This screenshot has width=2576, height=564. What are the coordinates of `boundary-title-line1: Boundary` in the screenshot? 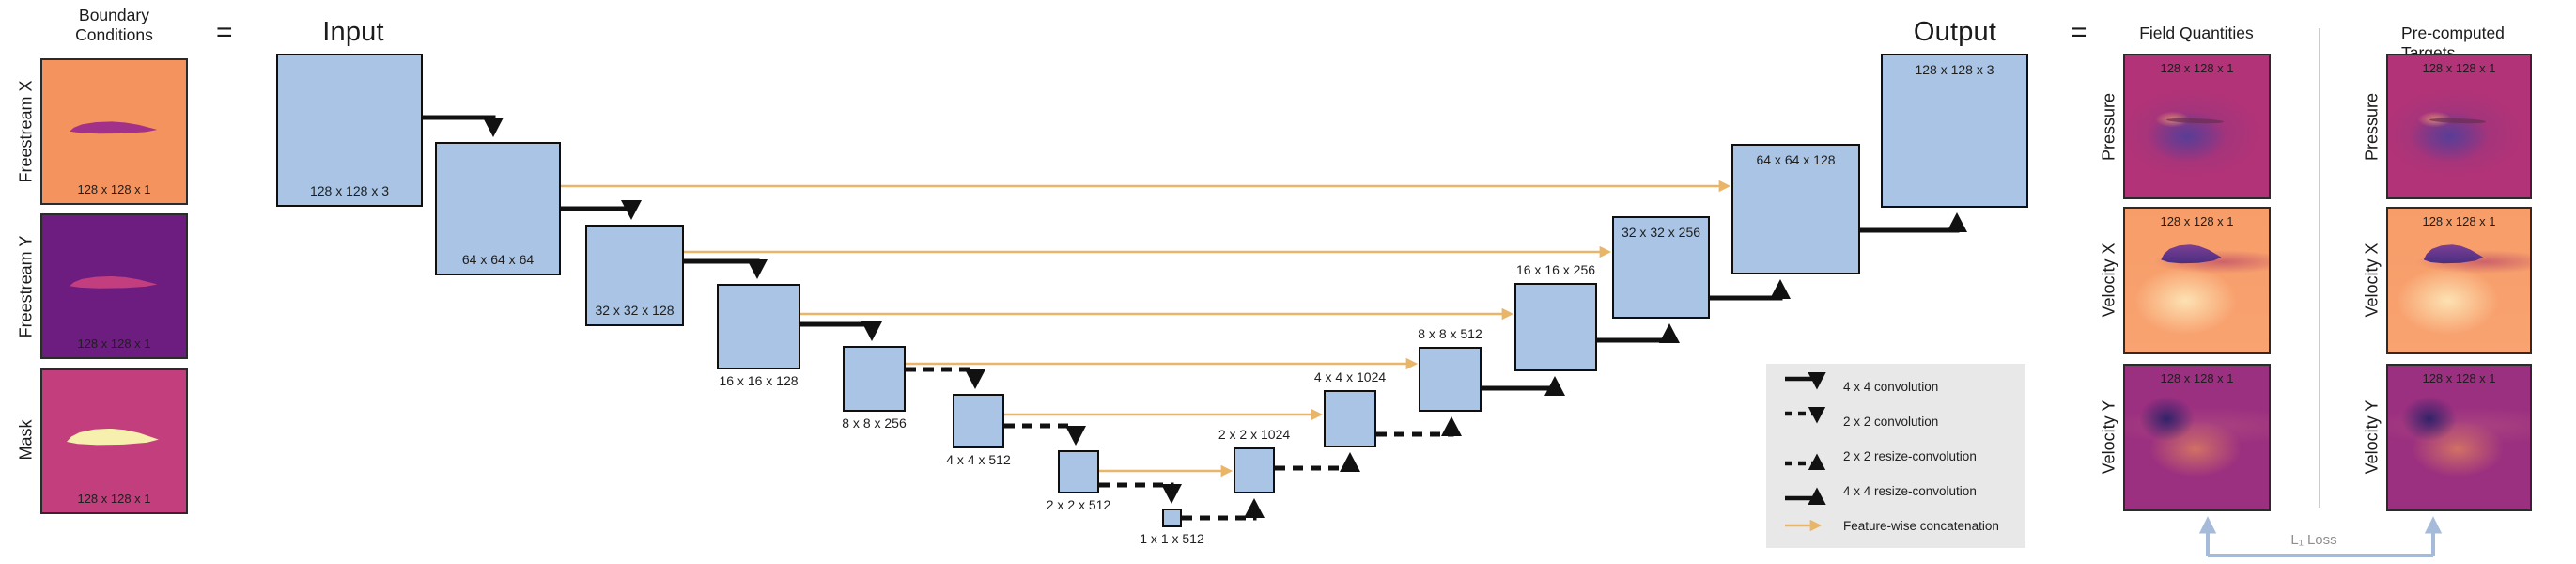 It's located at (114, 15).